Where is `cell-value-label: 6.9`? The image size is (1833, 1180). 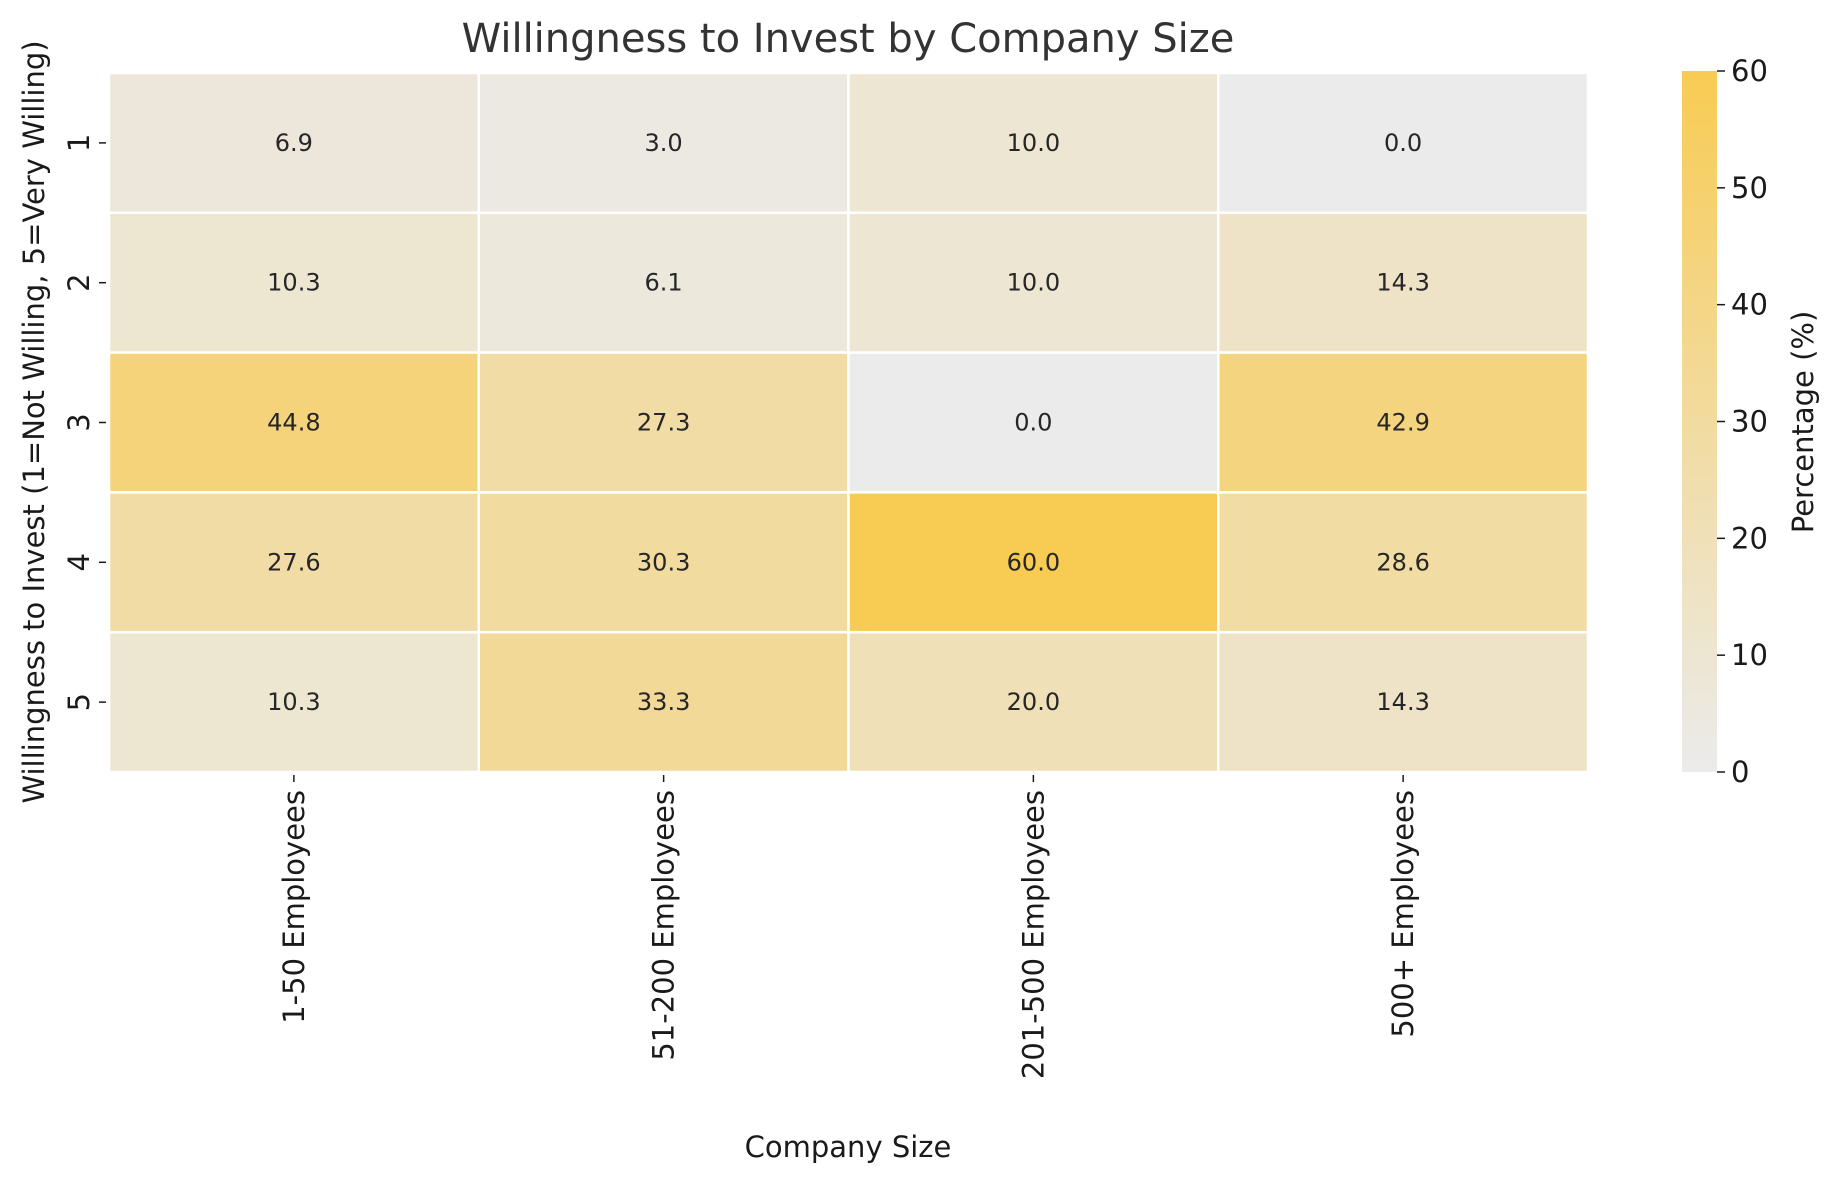
cell-value-label: 6.9 is located at coordinates (294, 143).